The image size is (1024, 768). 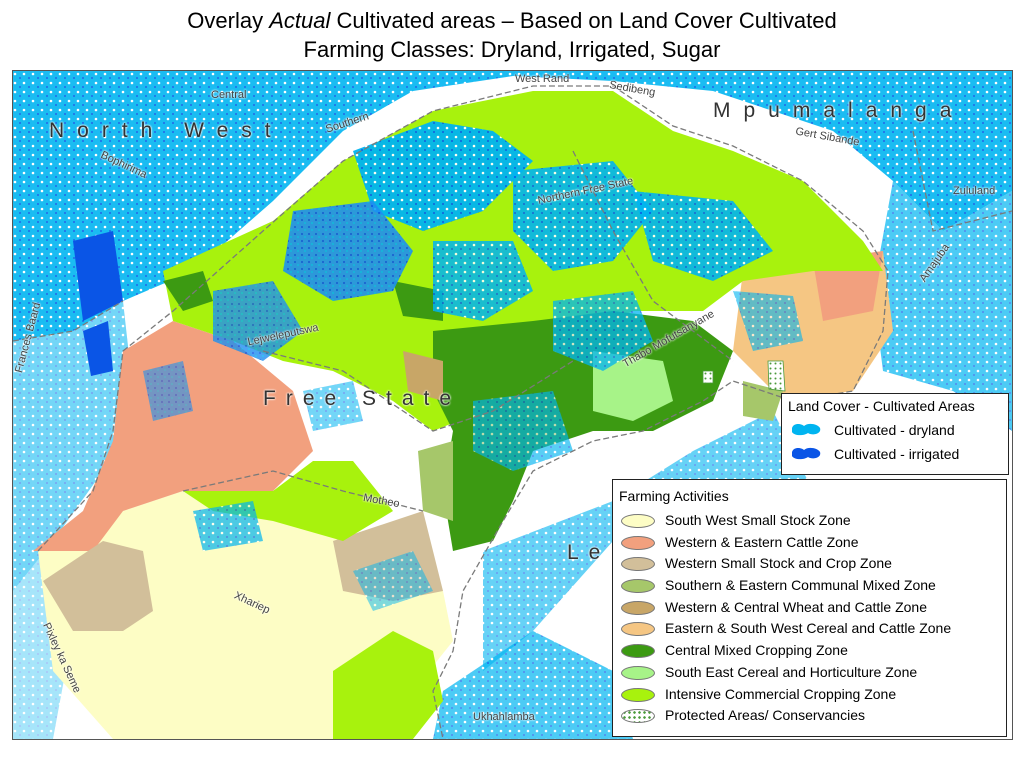 I want to click on label-free-state: Free State, so click(x=362, y=398).